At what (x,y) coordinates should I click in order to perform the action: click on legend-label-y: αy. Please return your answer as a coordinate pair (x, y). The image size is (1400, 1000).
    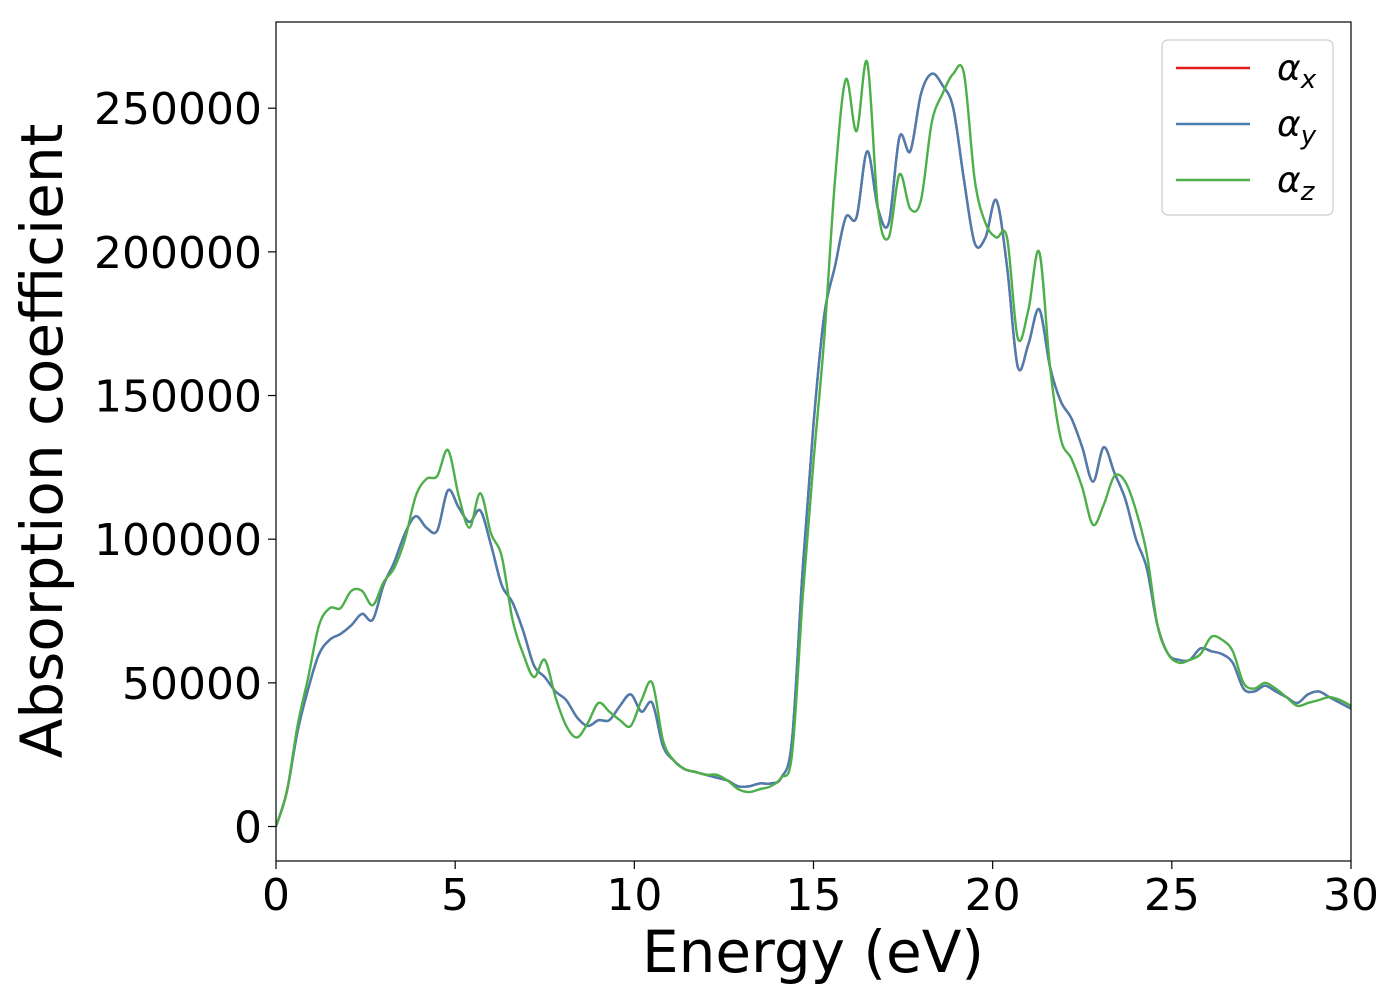
    Looking at the image, I should click on (1297, 127).